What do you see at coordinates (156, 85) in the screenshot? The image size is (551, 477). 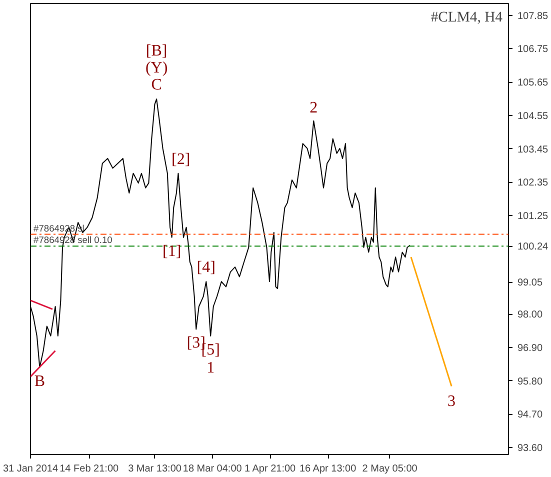 I see `annotation: C` at bounding box center [156, 85].